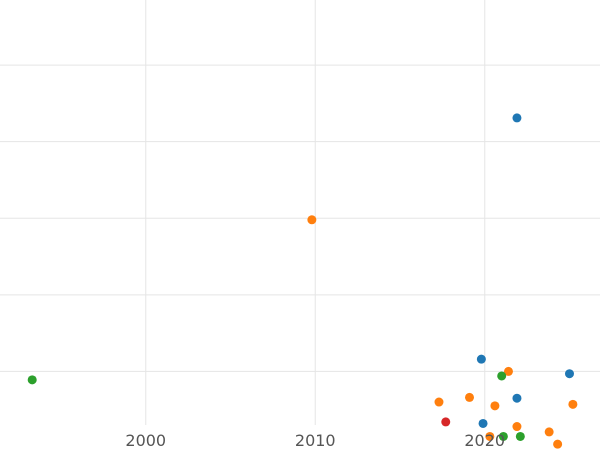  Describe the element at coordinates (484, 440) in the screenshot. I see `x-tick-label: 2020` at that location.